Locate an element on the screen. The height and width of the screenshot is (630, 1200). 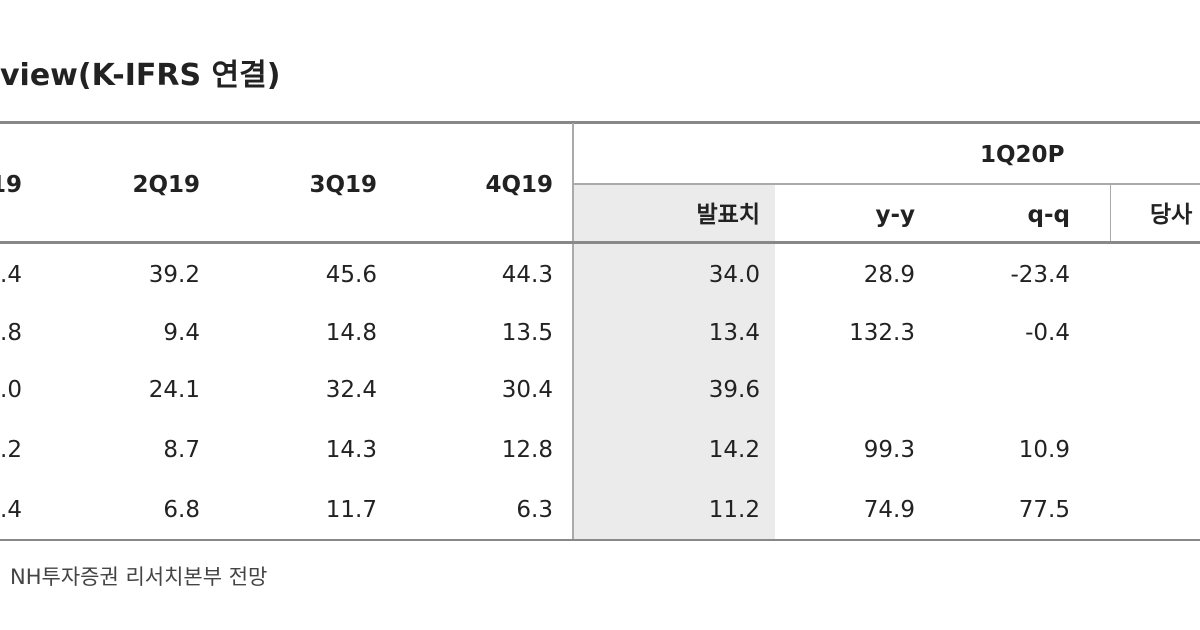
table-cell: 132.3 is located at coordinates (882, 333).